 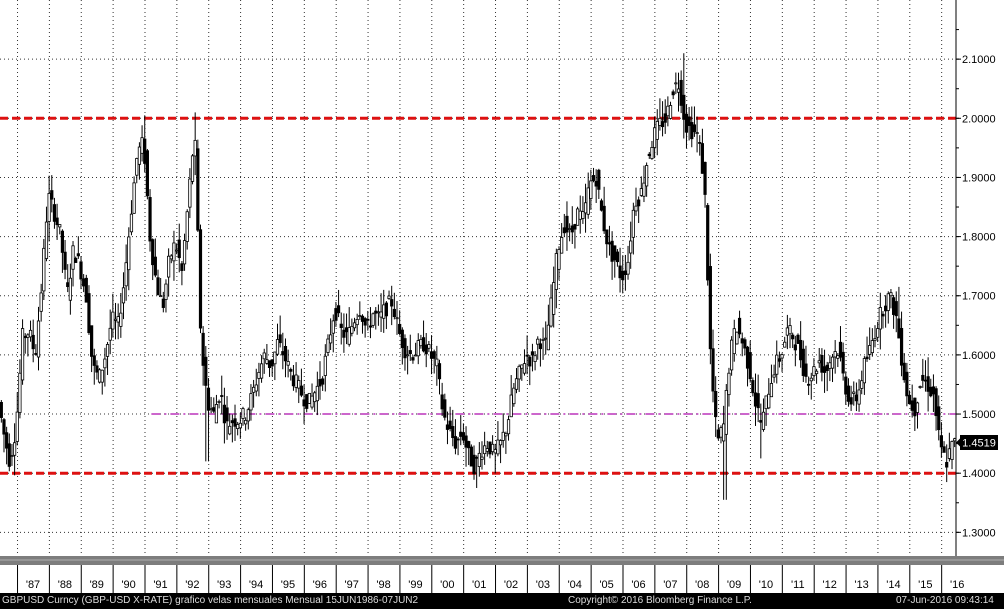 What do you see at coordinates (160, 585) in the screenshot?
I see `x-tick-label: '91` at bounding box center [160, 585].